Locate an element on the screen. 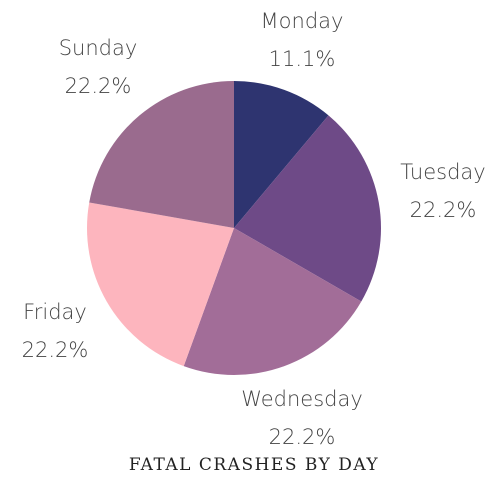  slice-label: Sunday is located at coordinates (98, 48).